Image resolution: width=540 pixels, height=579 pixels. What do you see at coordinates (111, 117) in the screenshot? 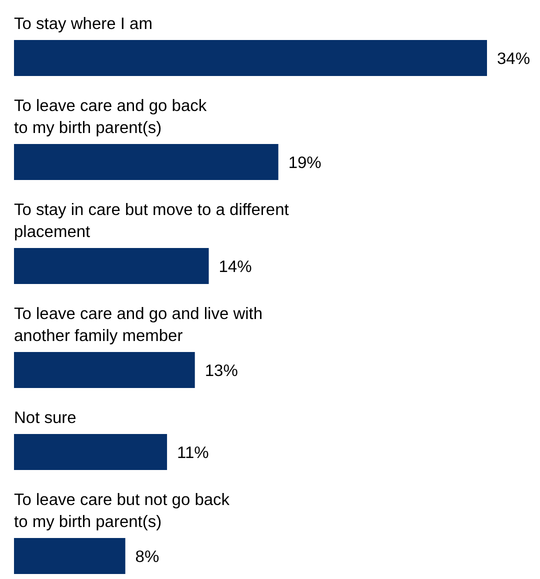
I see `y-tick-label: To leave care and go back to my birth parent(s)` at bounding box center [111, 117].